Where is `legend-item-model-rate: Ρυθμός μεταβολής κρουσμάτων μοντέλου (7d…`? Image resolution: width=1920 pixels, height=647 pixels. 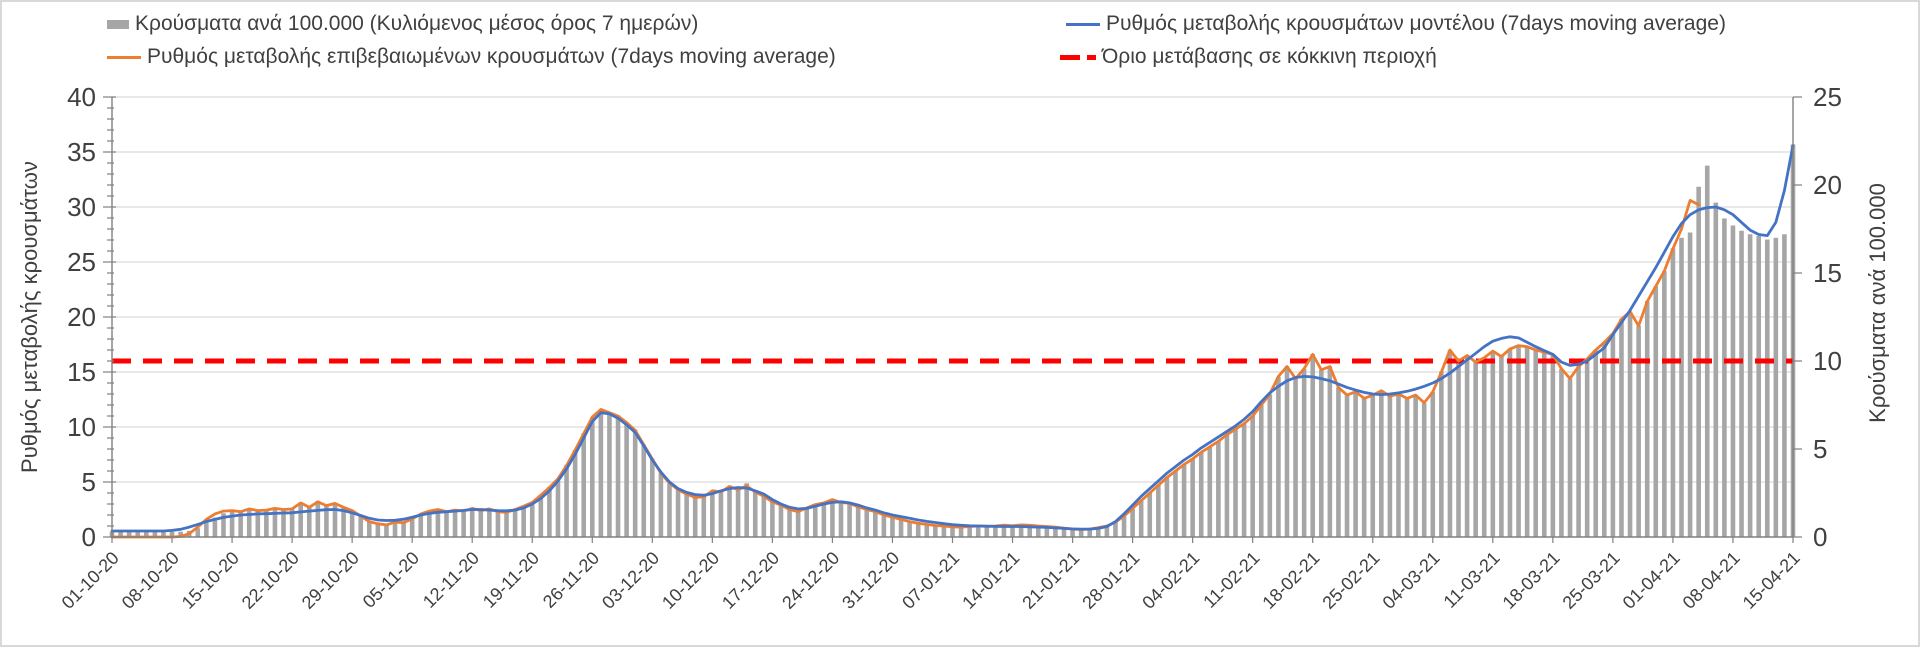 legend-item-model-rate: Ρυθμός μεταβολής κρουσμάτων μοντέλου (7d… is located at coordinates (1396, 24).